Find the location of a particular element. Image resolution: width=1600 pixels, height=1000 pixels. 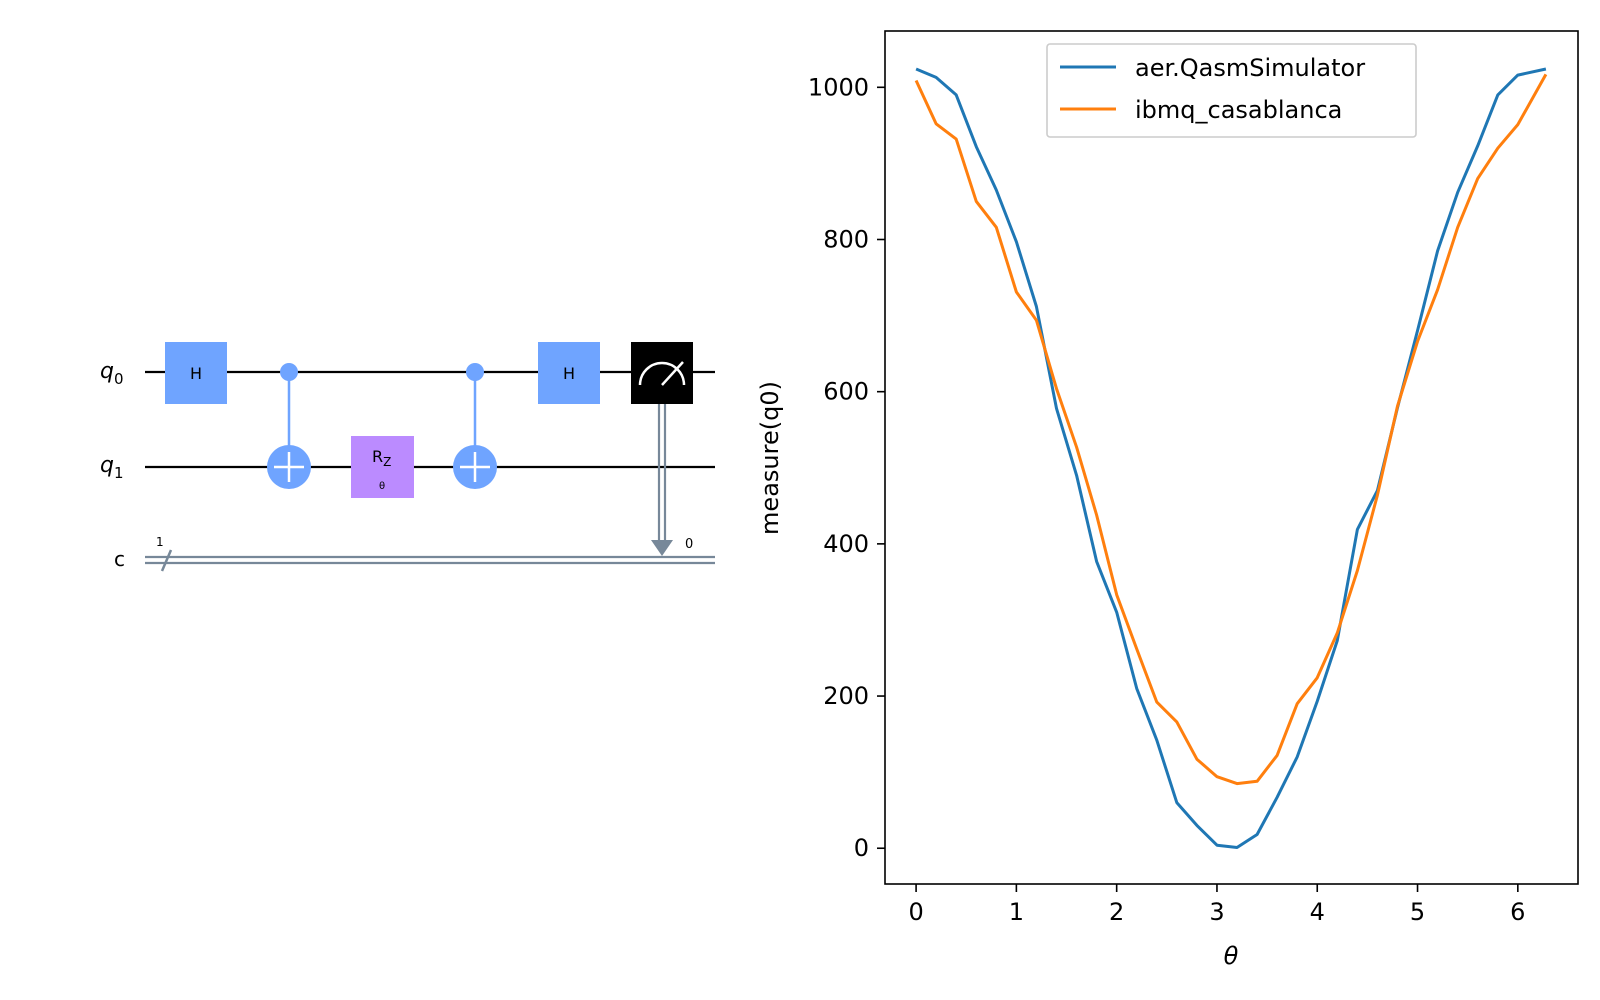

x-axis-label: θ is located at coordinates (1231, 956).